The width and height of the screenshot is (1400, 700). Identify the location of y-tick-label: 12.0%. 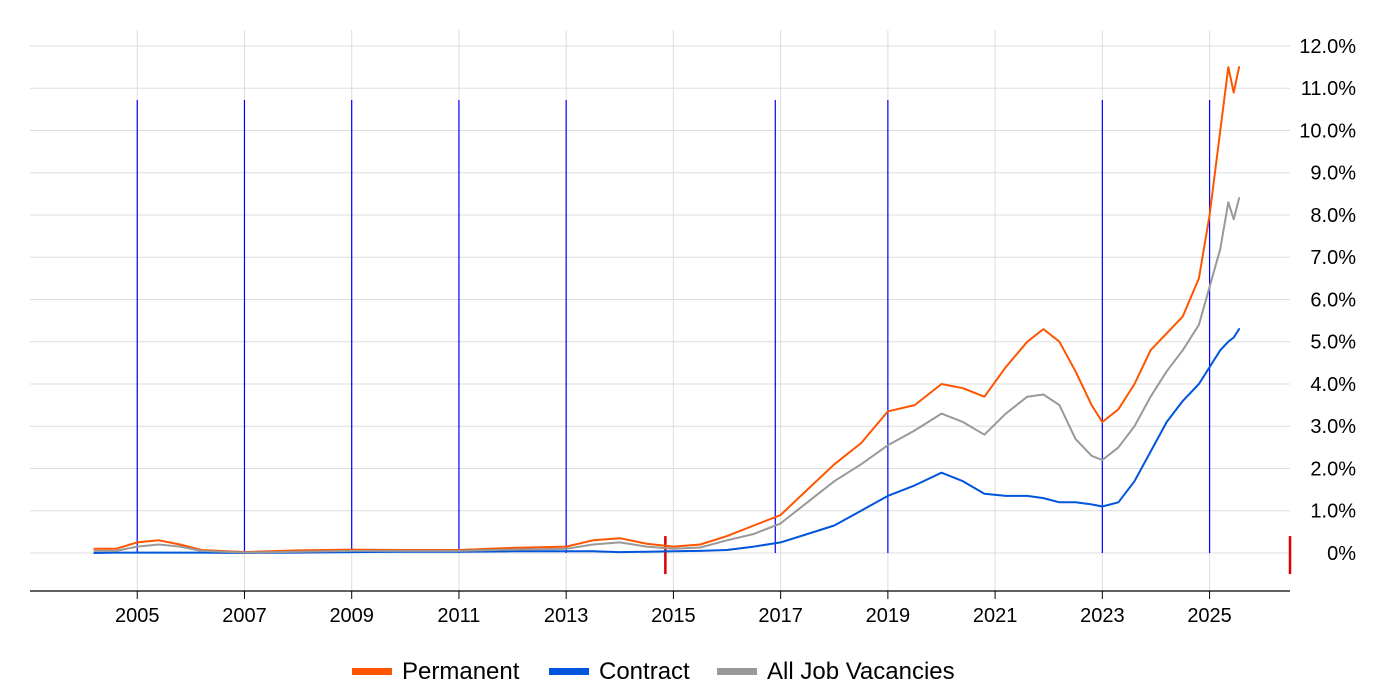
(1327, 47).